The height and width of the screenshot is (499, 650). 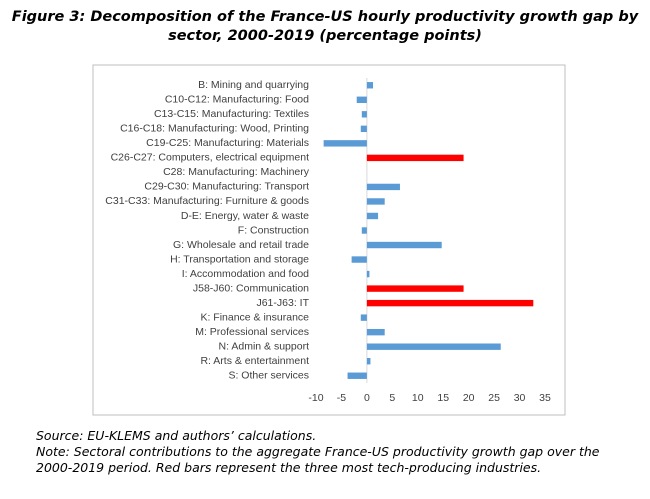 What do you see at coordinates (237, 100) in the screenshot?
I see `y-tick-label: C10-C12: Manufacturing: Food` at bounding box center [237, 100].